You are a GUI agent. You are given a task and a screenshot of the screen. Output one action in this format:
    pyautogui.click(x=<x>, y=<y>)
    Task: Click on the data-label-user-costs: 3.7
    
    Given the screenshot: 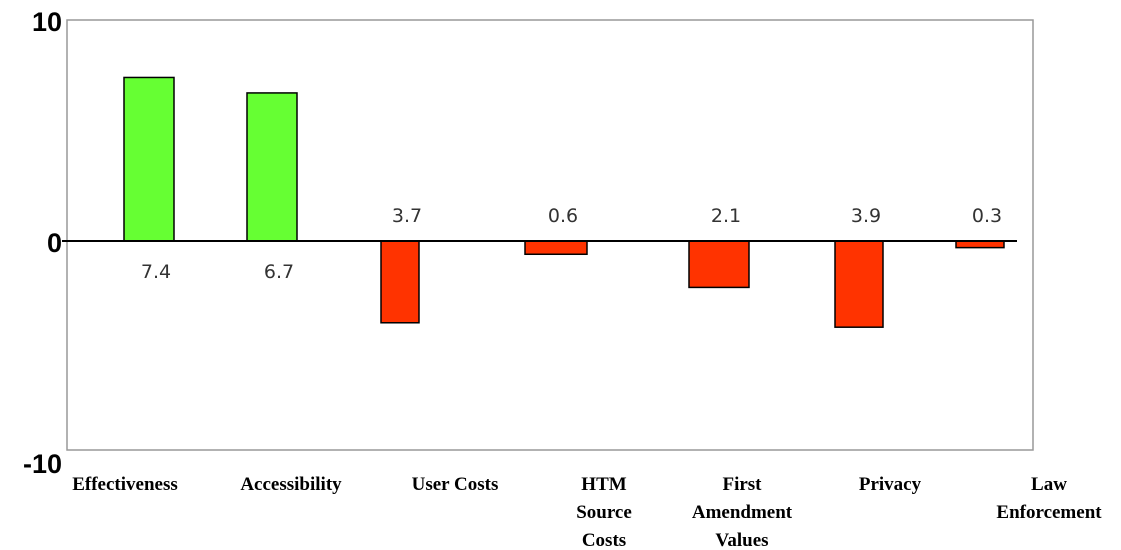 What is the action you would take?
    pyautogui.click(x=407, y=216)
    